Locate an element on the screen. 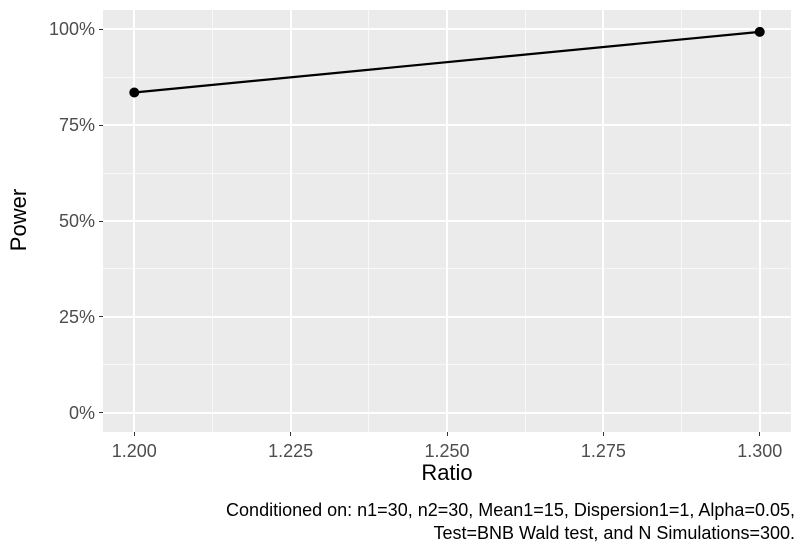 This screenshot has height=560, width=800. series-line is located at coordinates (447, 62).